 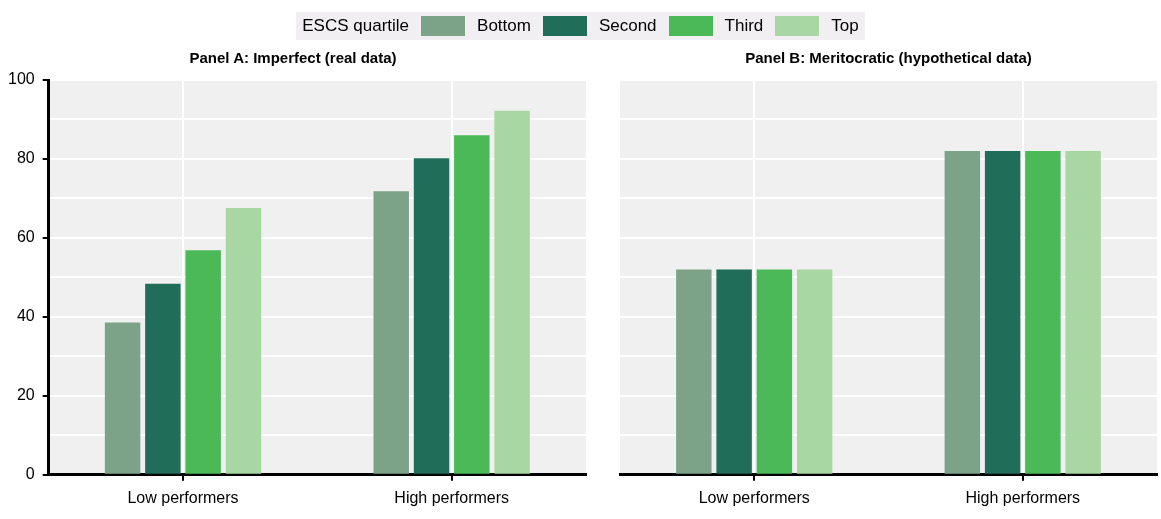 What do you see at coordinates (25, 237) in the screenshot?
I see `y-tick-label: 60` at bounding box center [25, 237].